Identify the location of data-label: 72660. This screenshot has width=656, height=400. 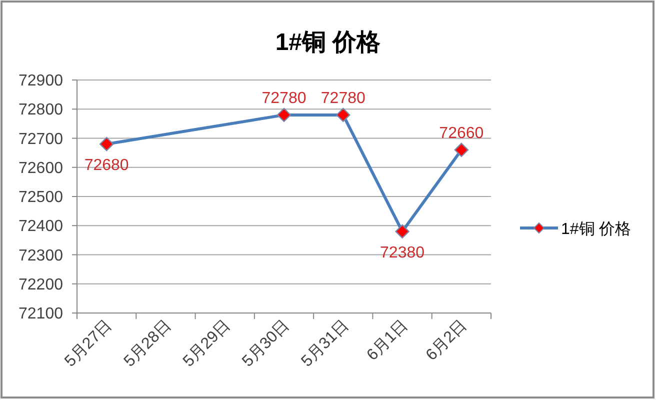
(461, 133).